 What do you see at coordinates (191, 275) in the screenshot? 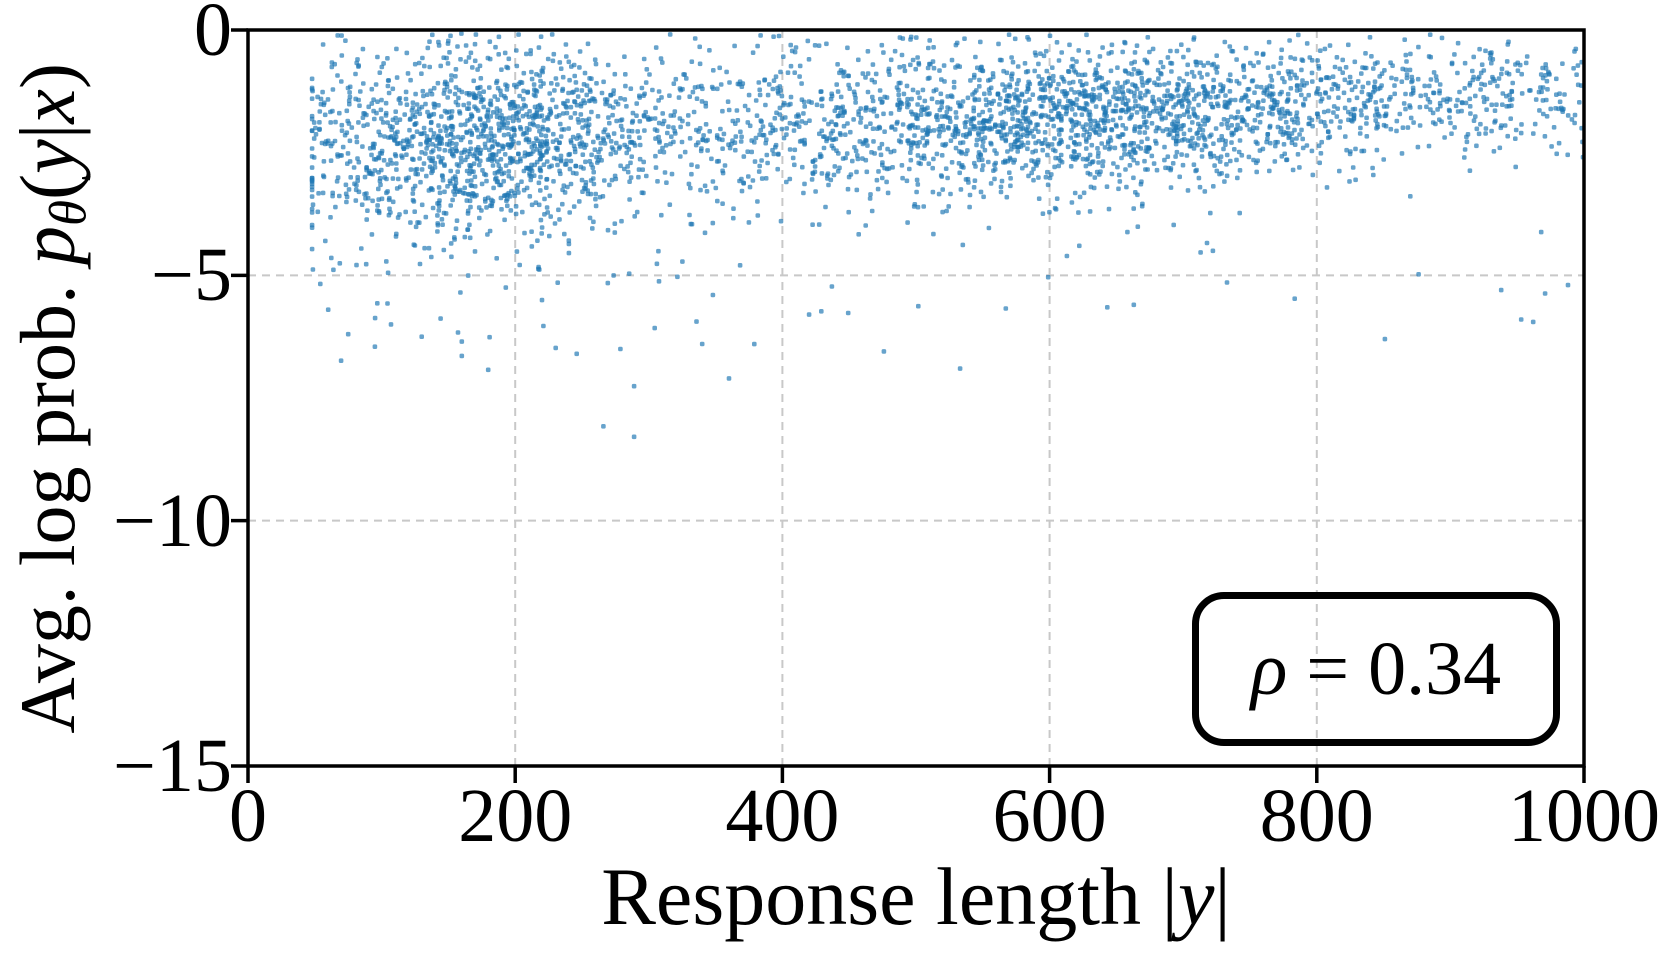
I see `y-tick-label: −5` at bounding box center [191, 275].